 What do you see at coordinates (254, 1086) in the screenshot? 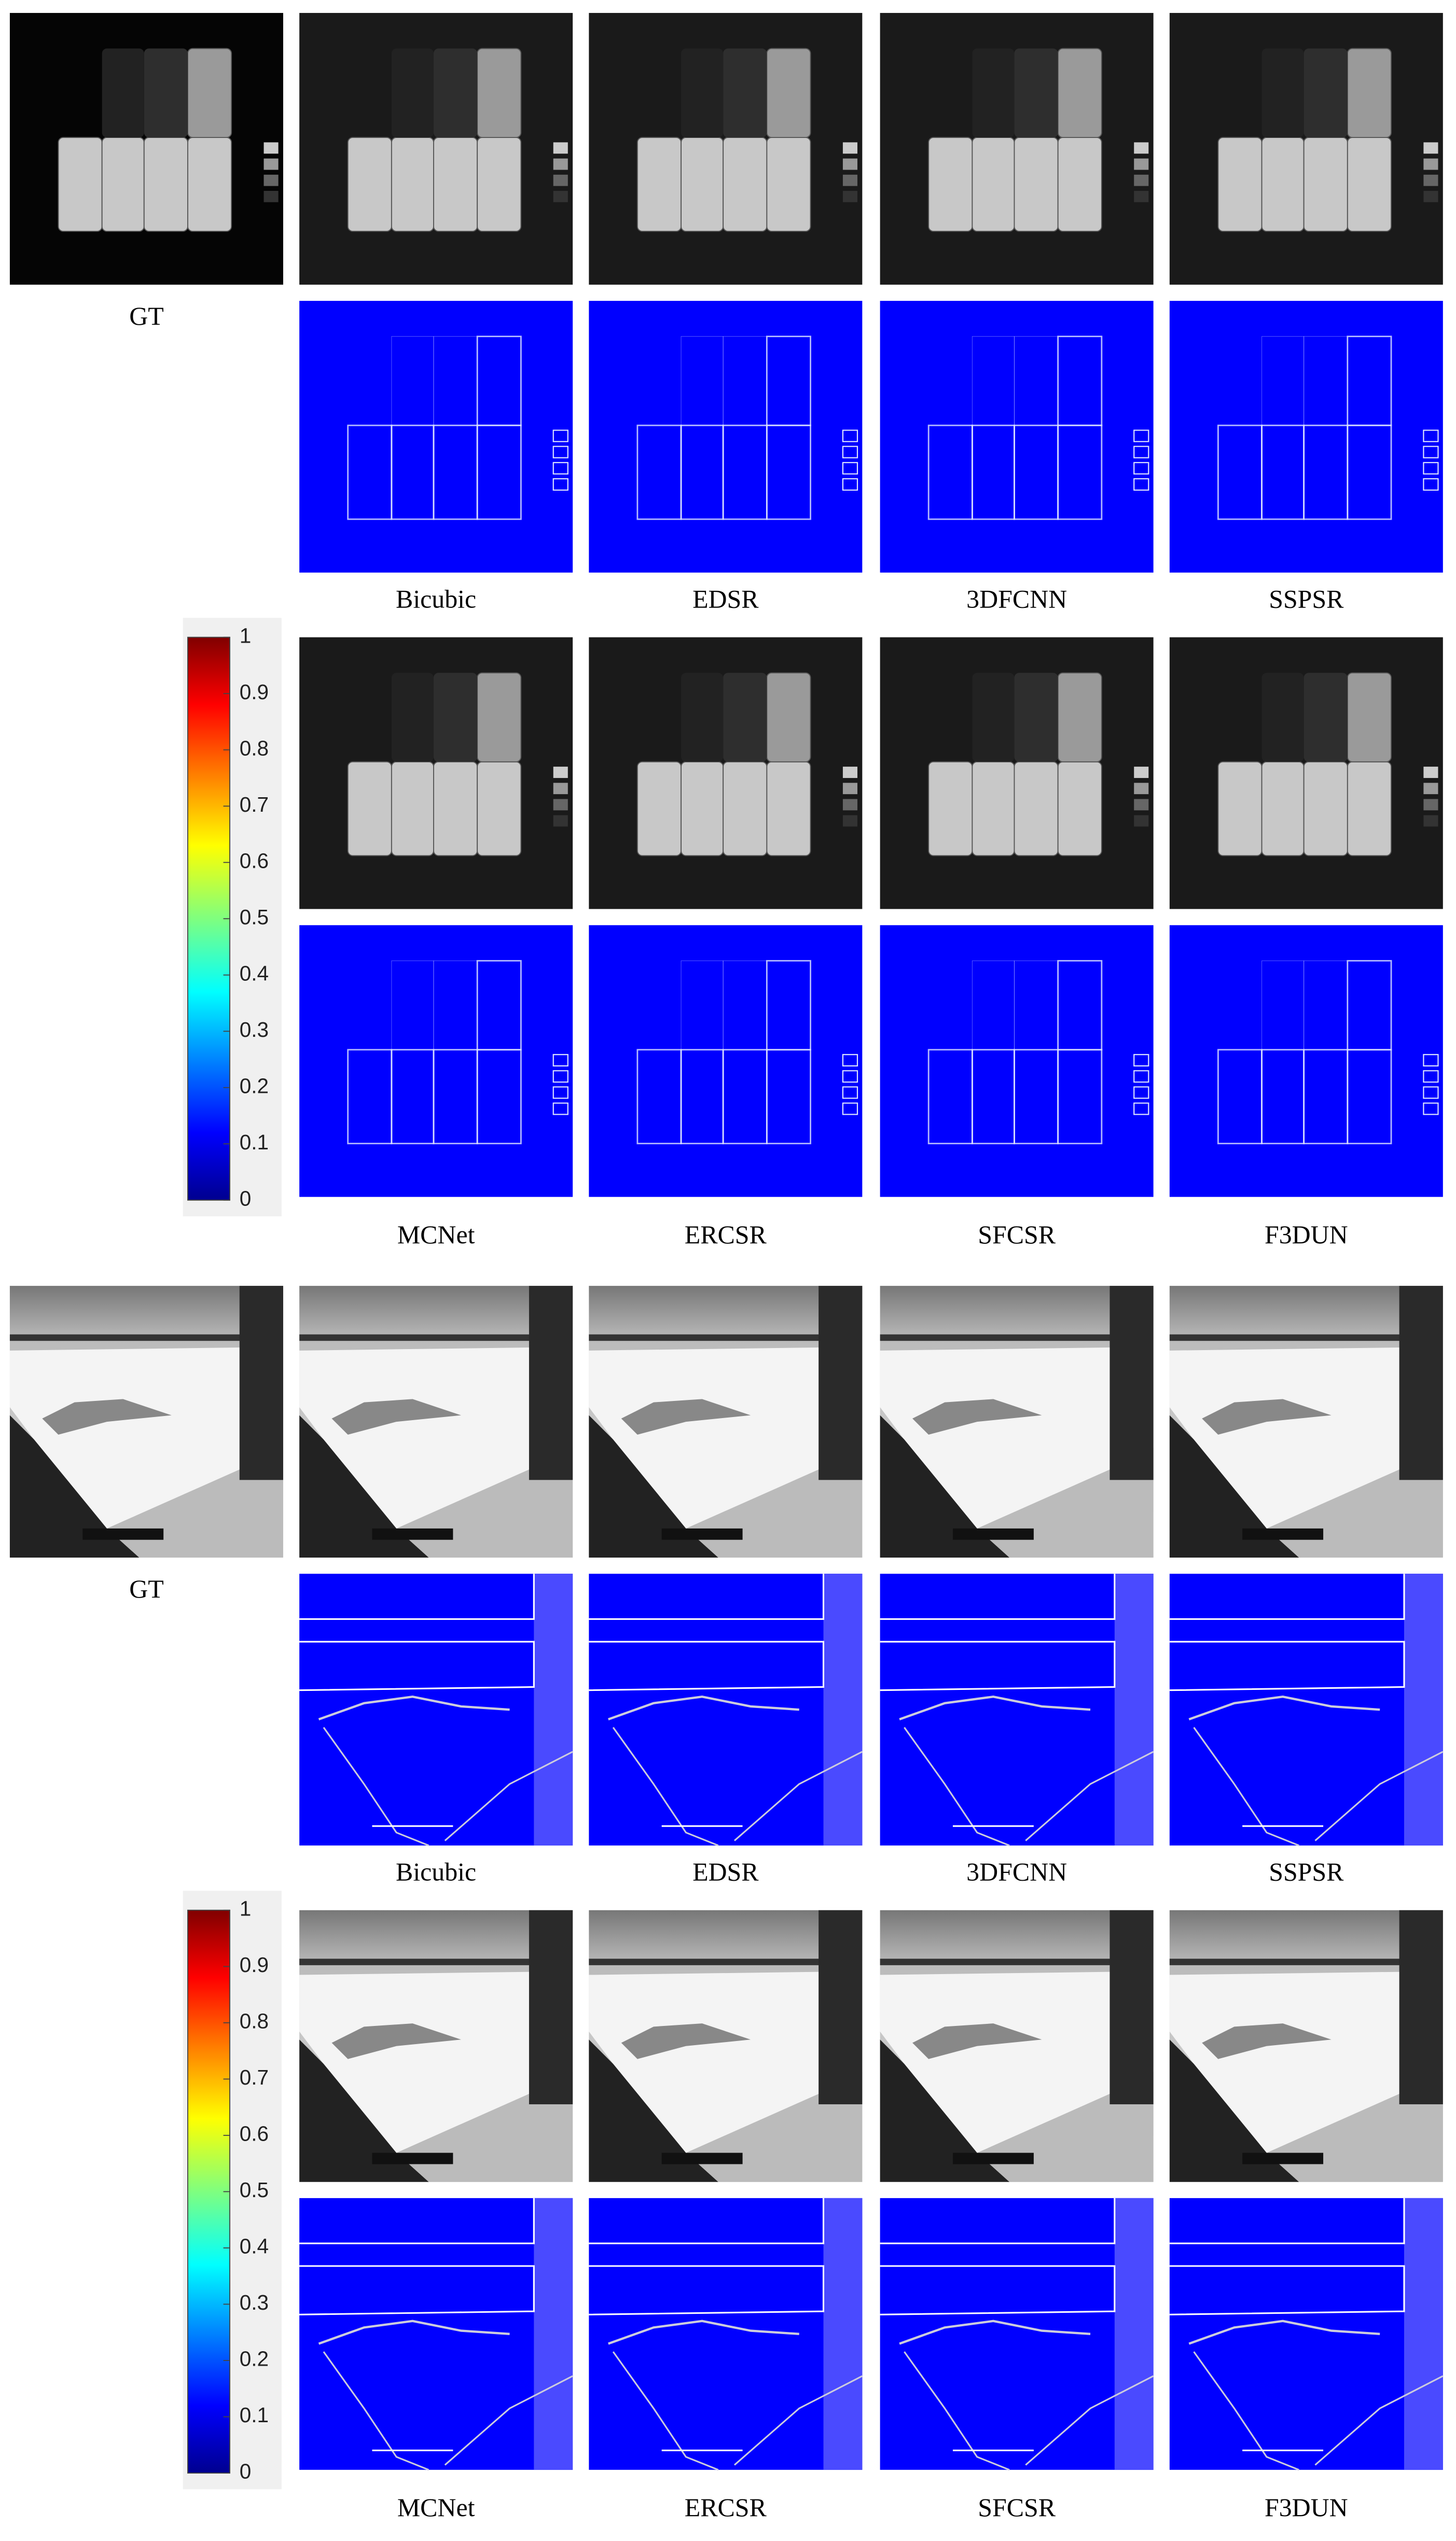
I see `colorbar-tick-label: 0.2` at bounding box center [254, 1086].